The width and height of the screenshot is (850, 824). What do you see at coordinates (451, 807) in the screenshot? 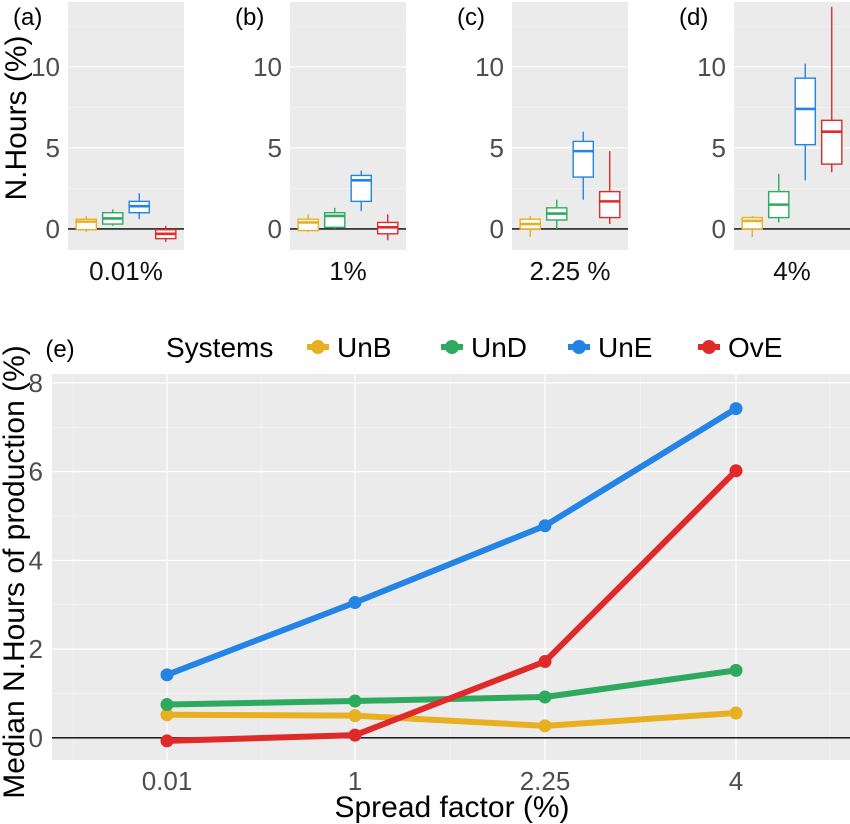
I see `bottom-x-axis-title: Spread factor (%)` at bounding box center [451, 807].